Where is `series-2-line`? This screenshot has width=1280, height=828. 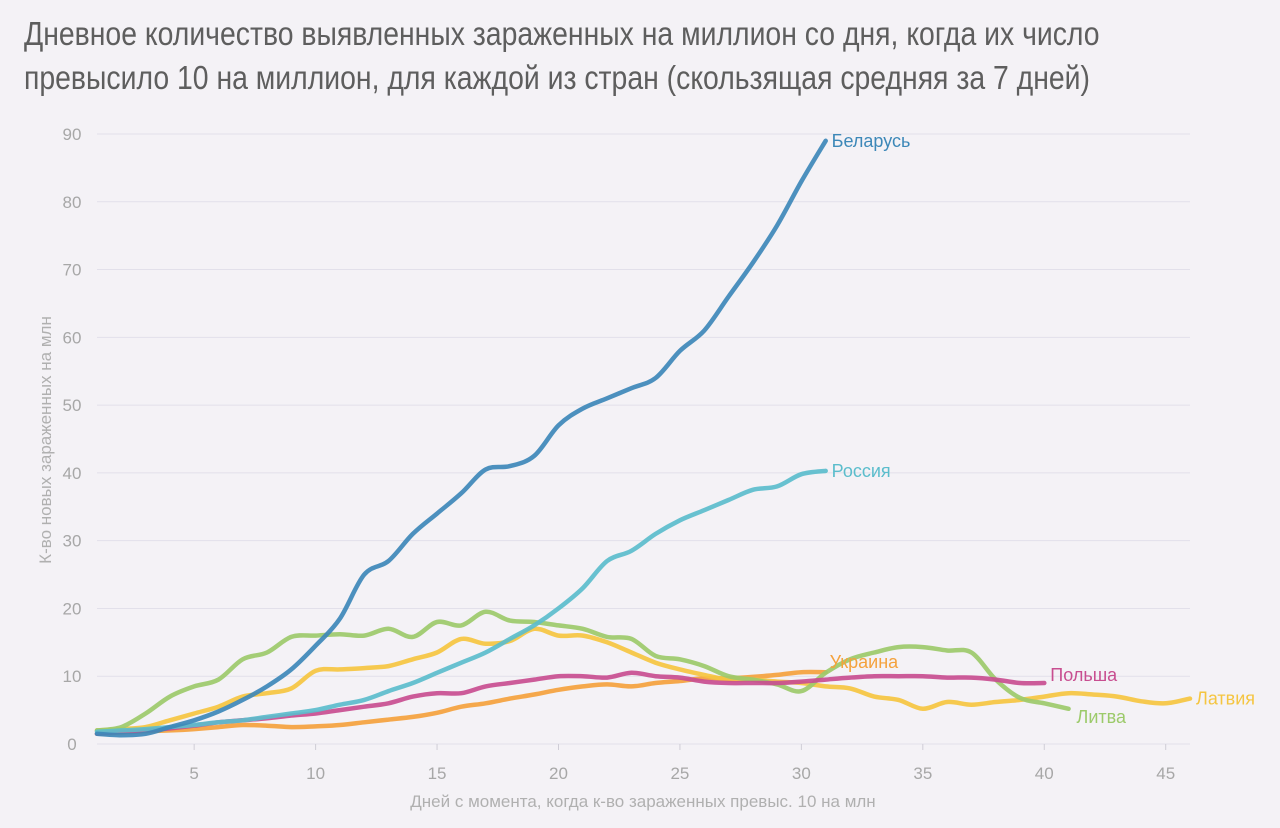 series-2-line is located at coordinates (582, 671).